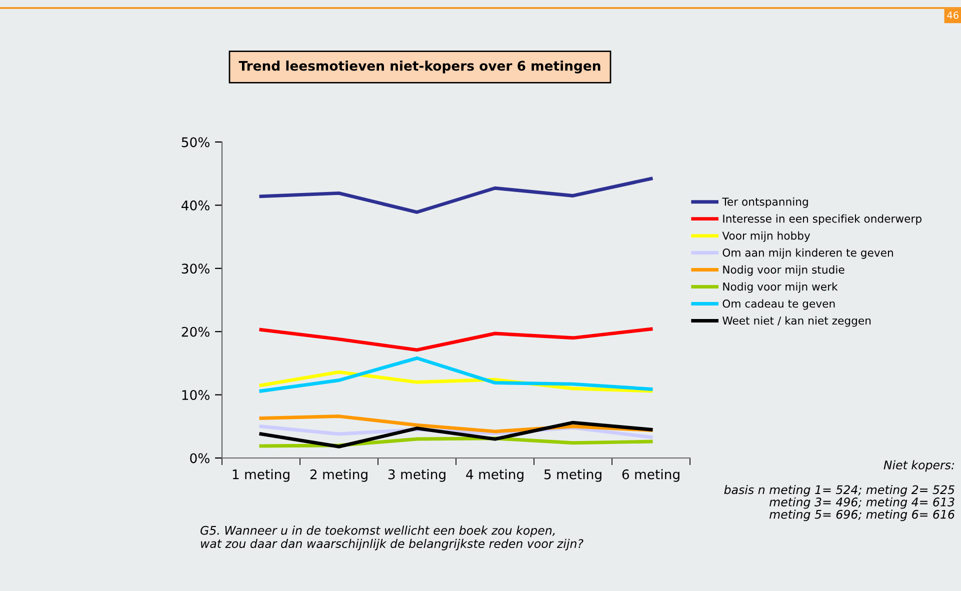 Image resolution: width=961 pixels, height=591 pixels. I want to click on x-tick-label: 2 meting, so click(339, 475).